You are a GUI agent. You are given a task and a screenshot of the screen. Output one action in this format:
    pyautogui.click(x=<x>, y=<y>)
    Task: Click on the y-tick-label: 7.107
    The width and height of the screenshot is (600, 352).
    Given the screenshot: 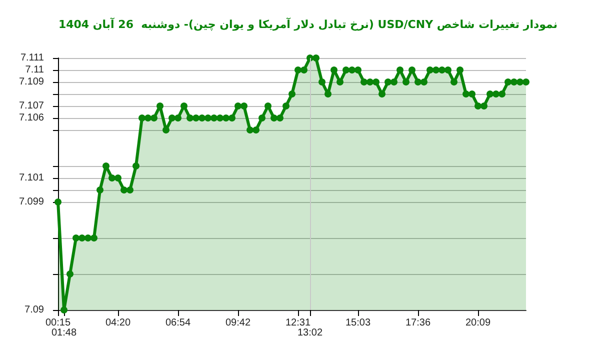 What is the action you would take?
    pyautogui.click(x=31, y=106)
    